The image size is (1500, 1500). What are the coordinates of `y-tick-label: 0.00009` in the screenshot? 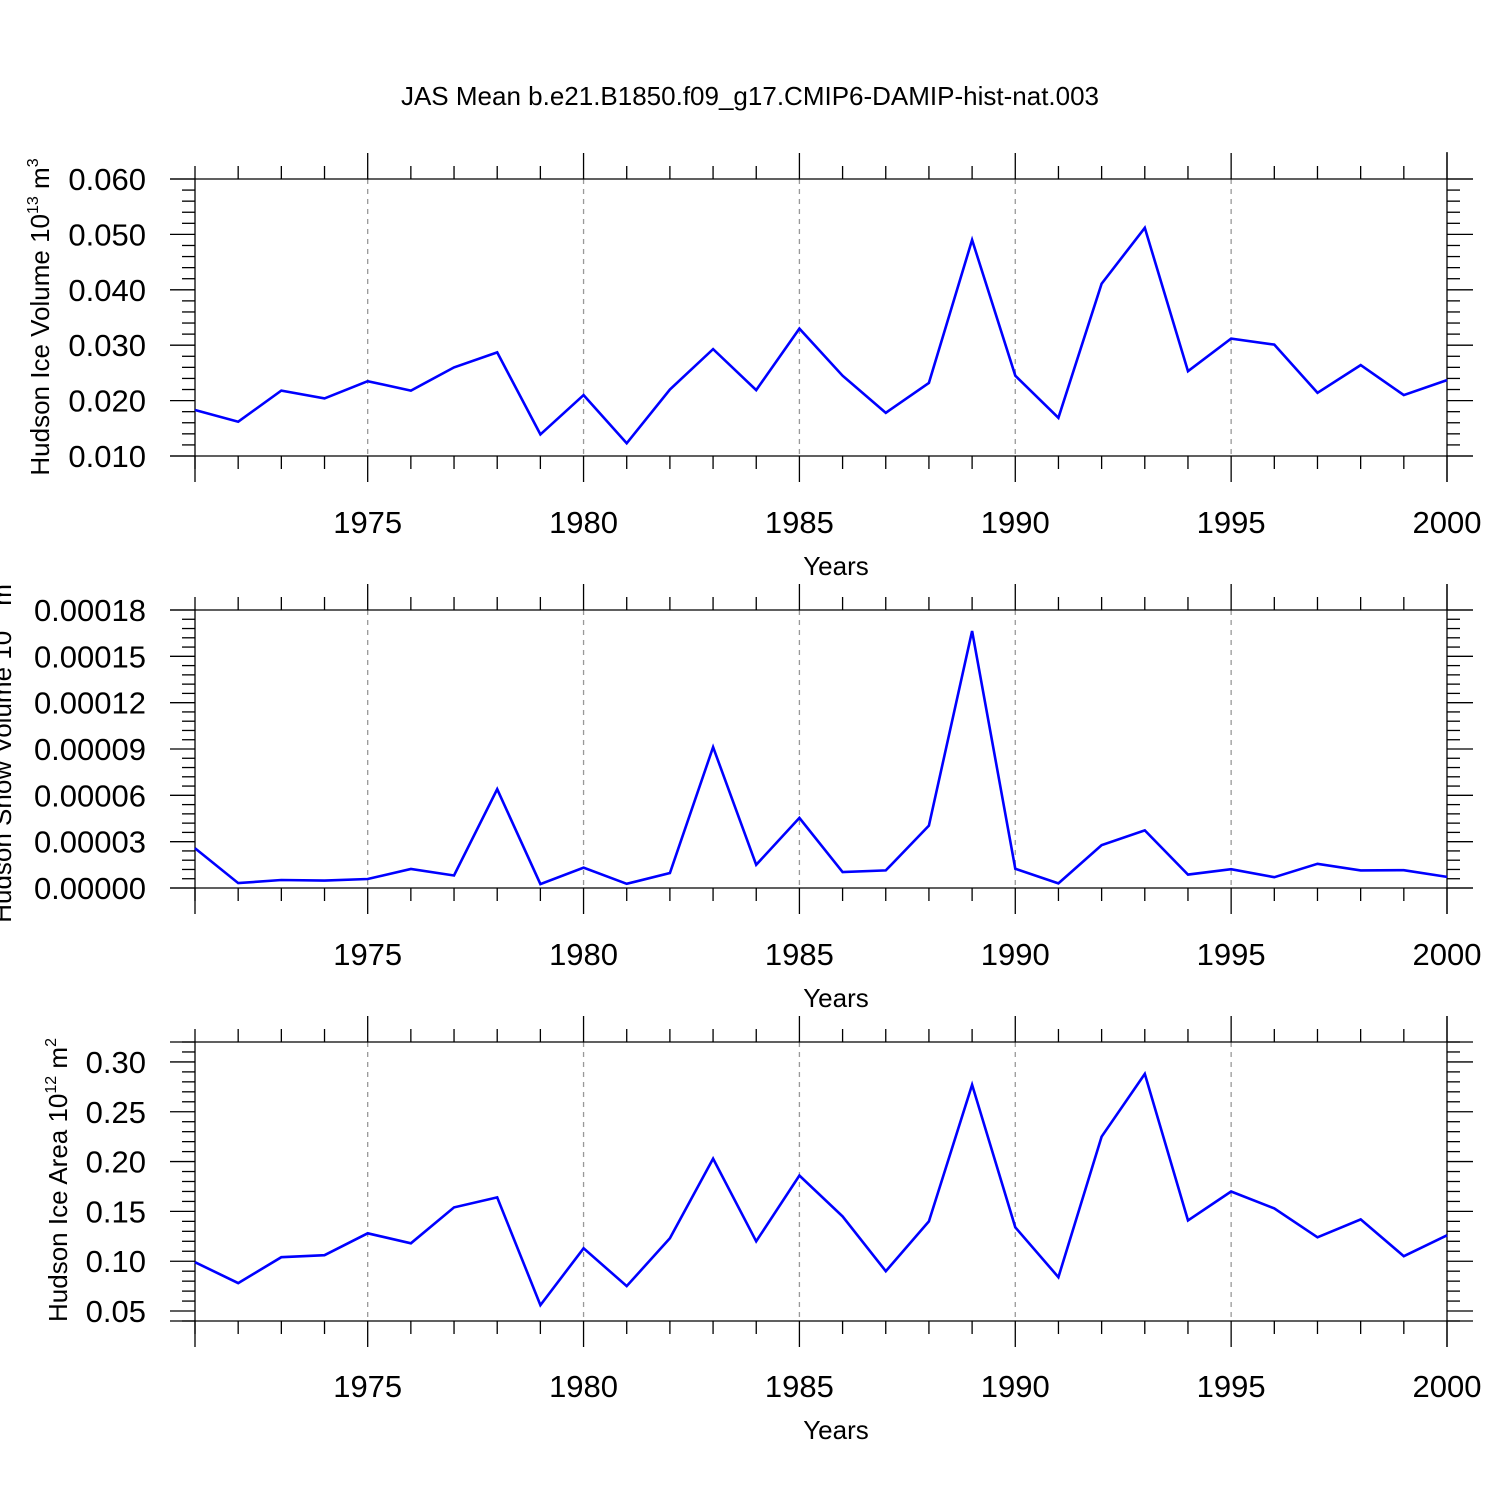 It's located at (90, 749).